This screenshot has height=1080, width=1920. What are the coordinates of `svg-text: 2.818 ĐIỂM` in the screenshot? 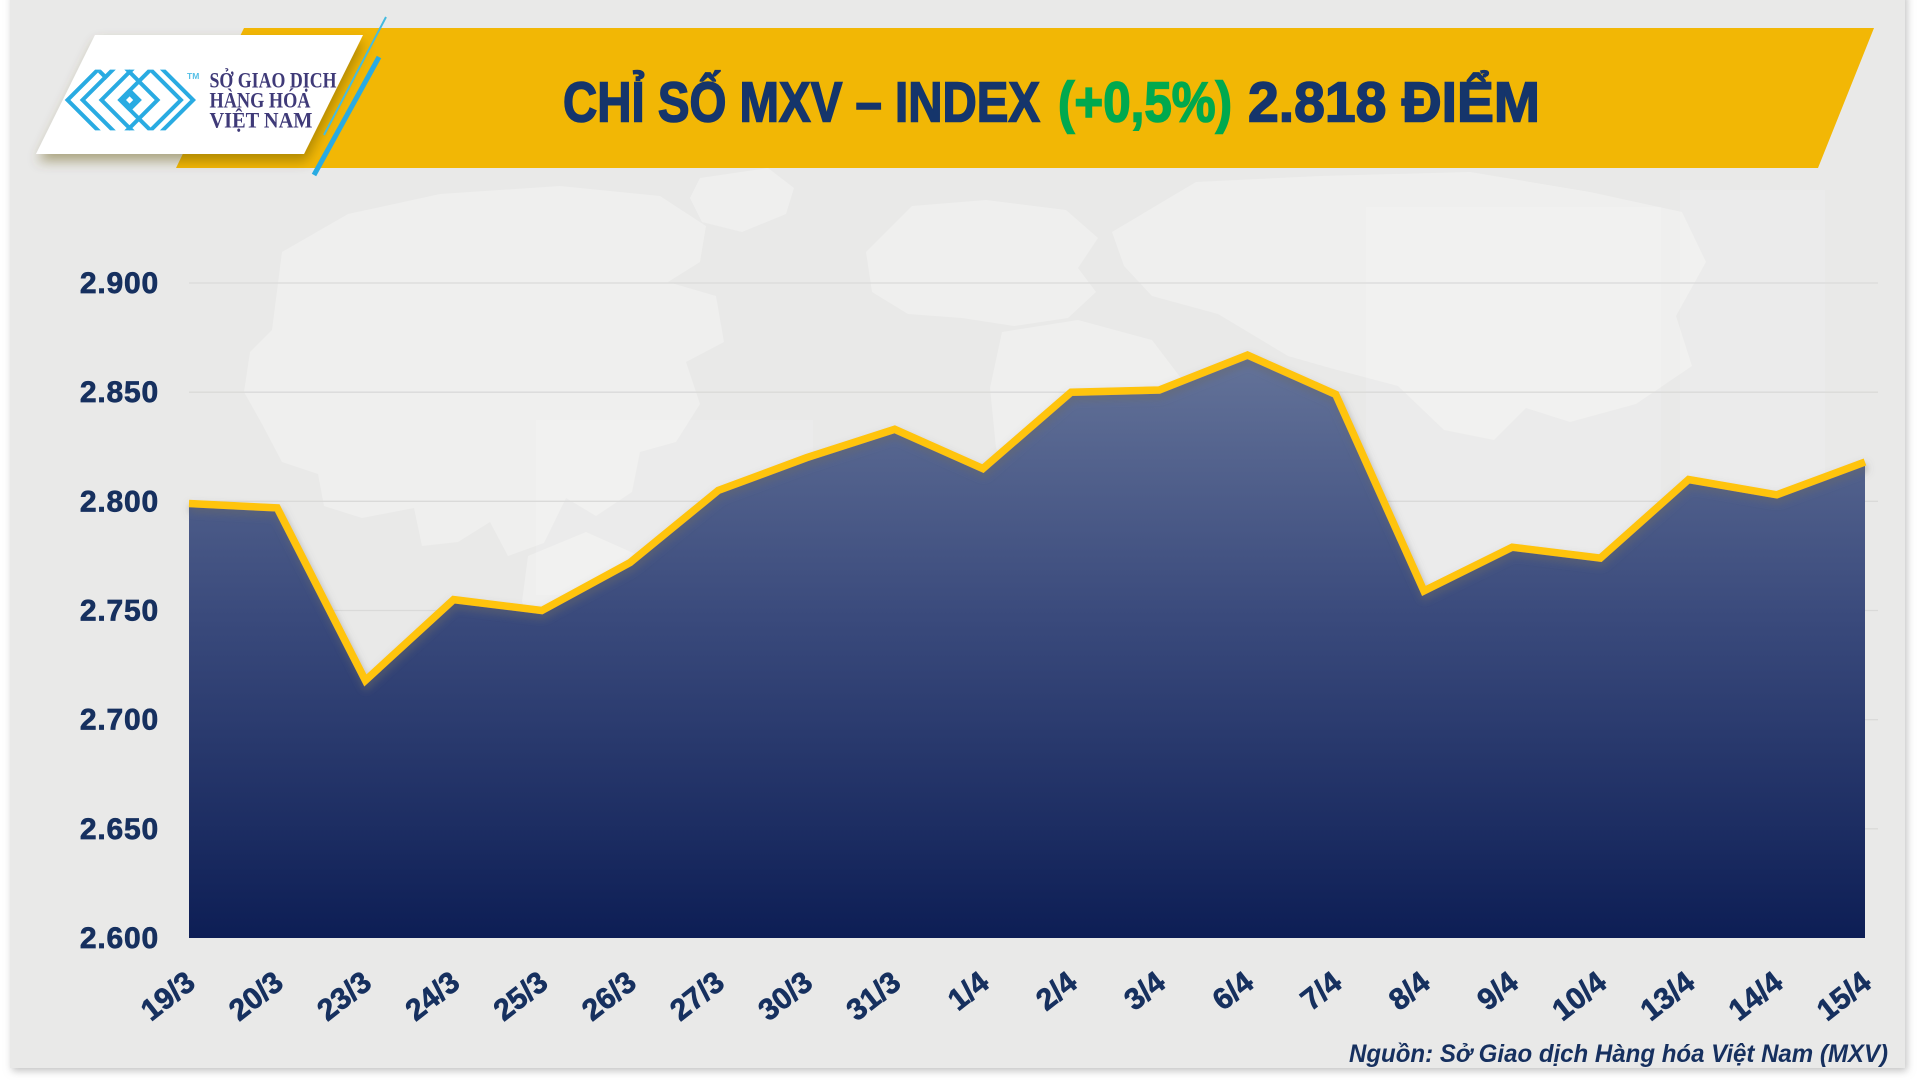 It's located at (1394, 102).